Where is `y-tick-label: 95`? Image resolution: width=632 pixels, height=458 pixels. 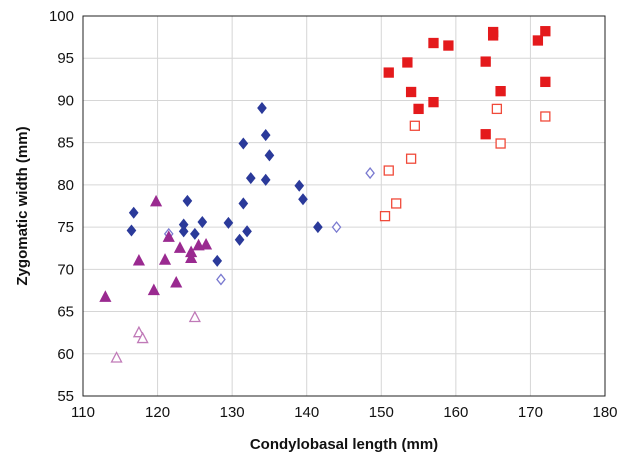
y-tick-label: 95 is located at coordinates (65, 58).